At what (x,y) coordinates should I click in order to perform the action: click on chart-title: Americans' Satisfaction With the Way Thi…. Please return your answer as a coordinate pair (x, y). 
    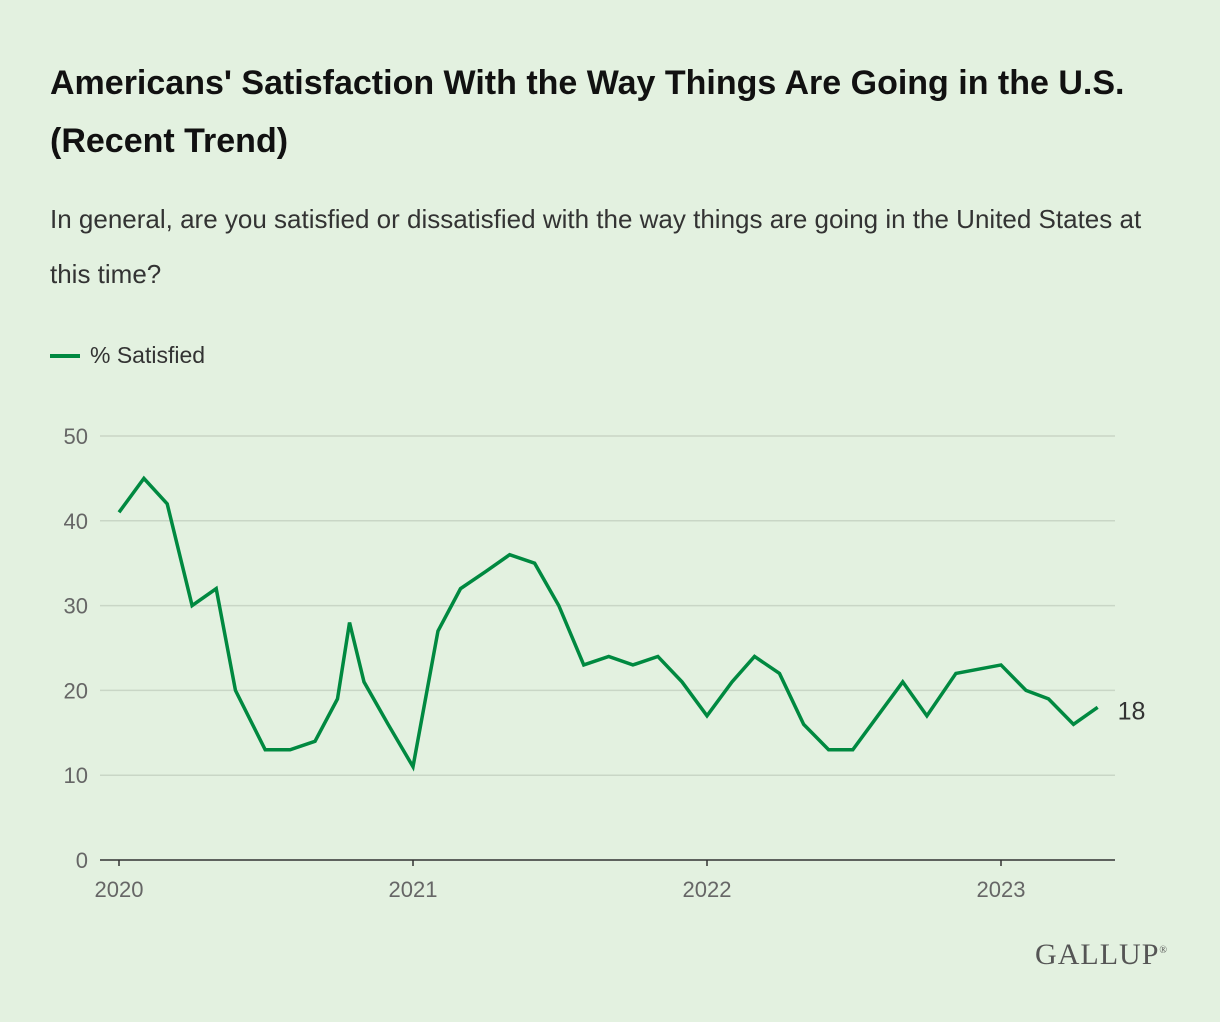
    Looking at the image, I should click on (587, 112).